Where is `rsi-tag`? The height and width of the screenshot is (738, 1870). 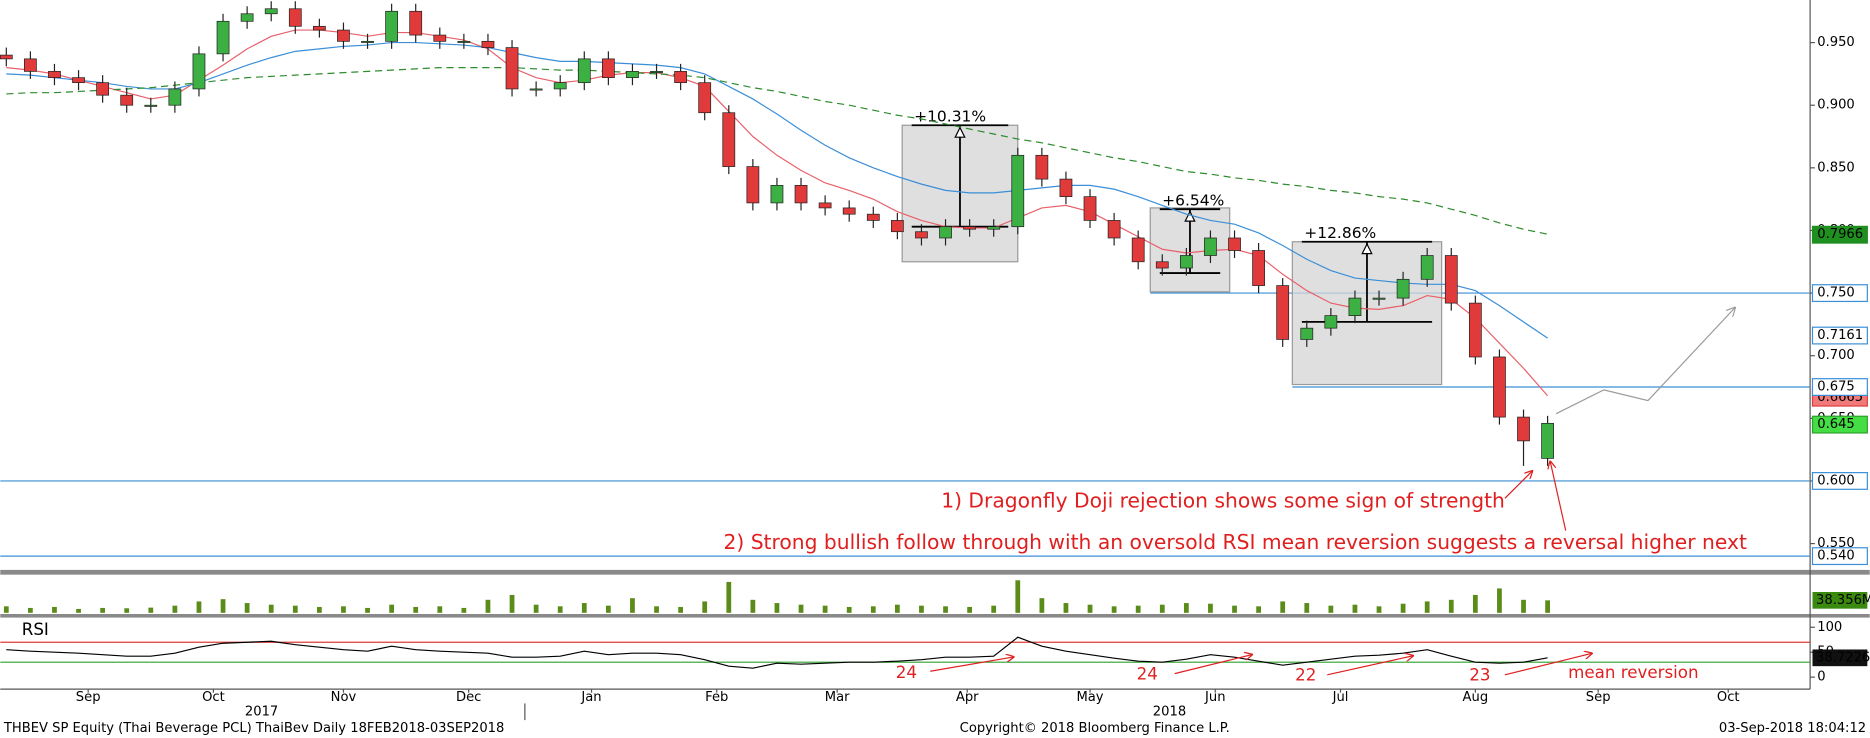 rsi-tag is located at coordinates (1840, 658).